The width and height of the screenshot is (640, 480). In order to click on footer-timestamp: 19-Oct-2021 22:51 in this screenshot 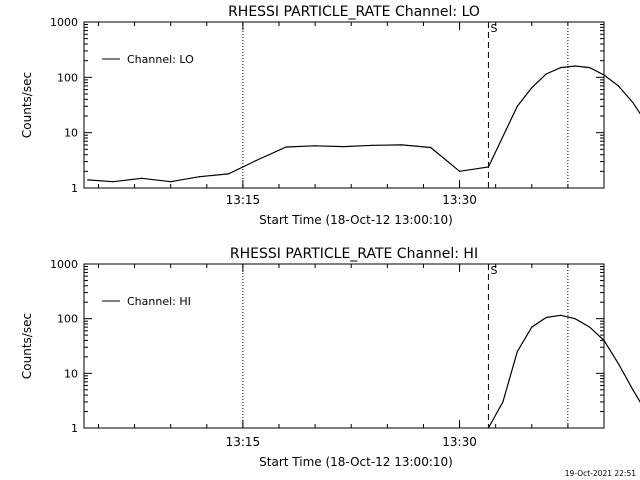, I will do `click(600, 473)`.